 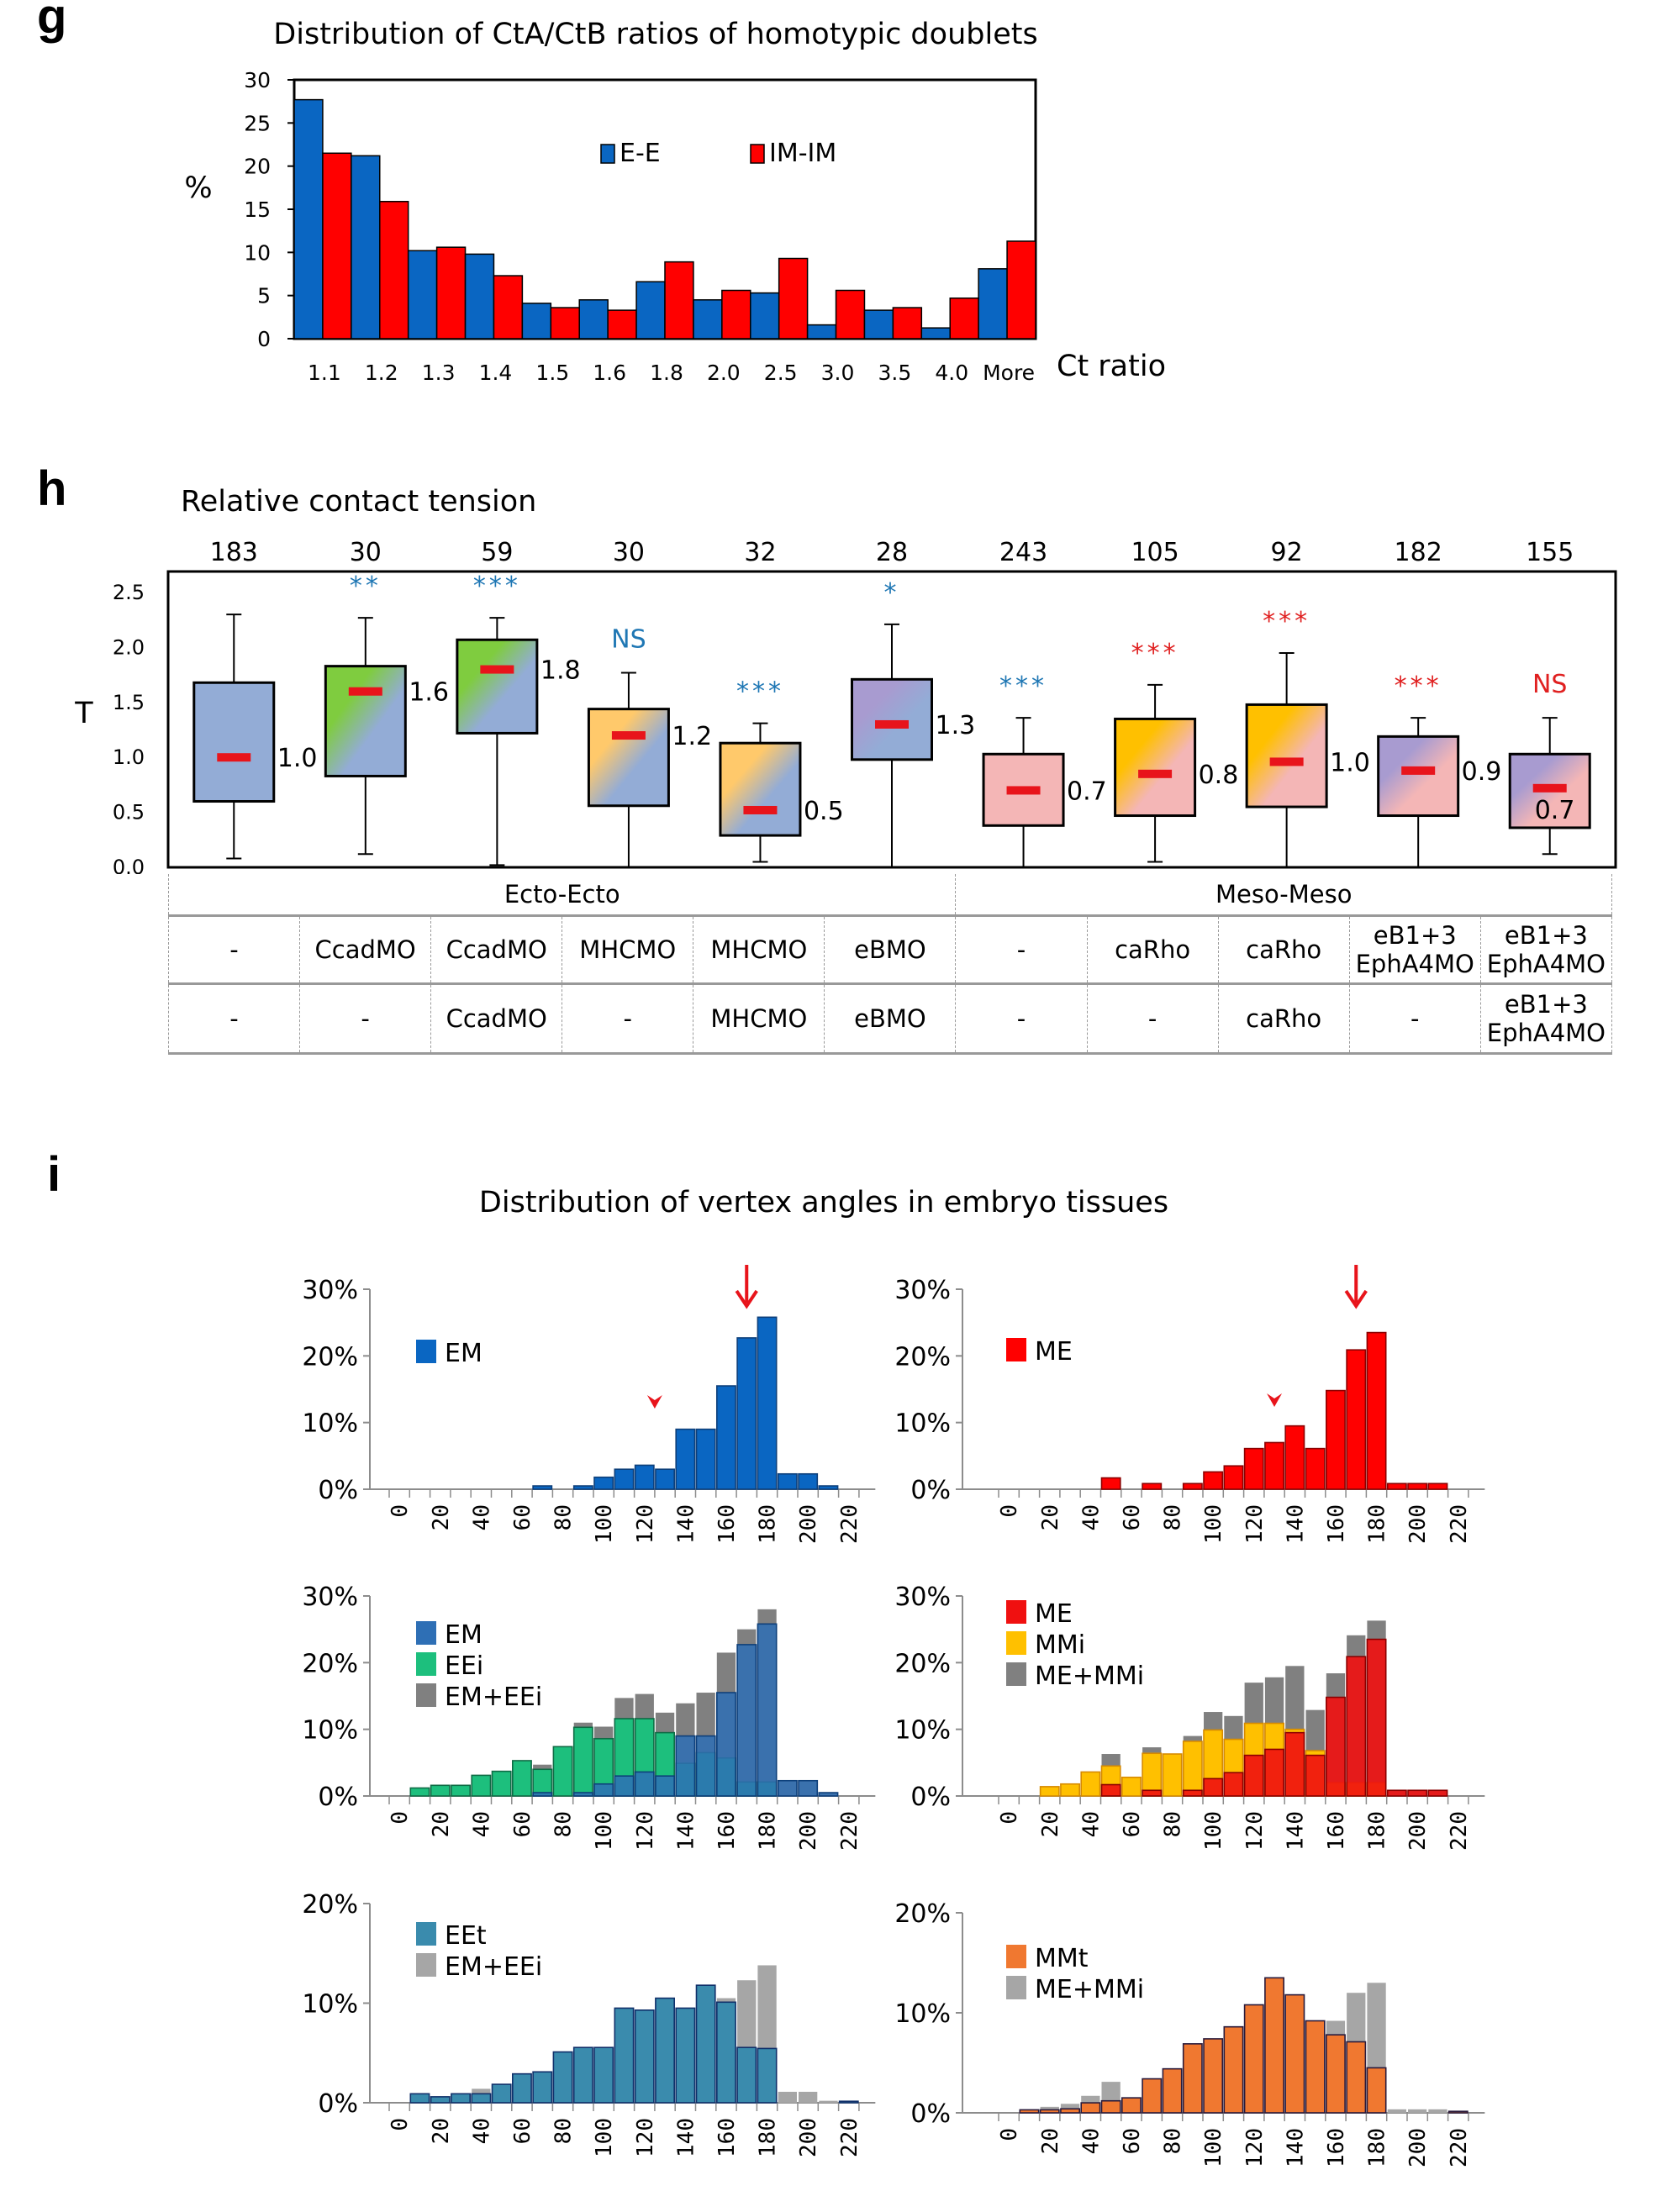 What do you see at coordinates (426, 1664) in the screenshot?
I see `legend-swatch-eei` at bounding box center [426, 1664].